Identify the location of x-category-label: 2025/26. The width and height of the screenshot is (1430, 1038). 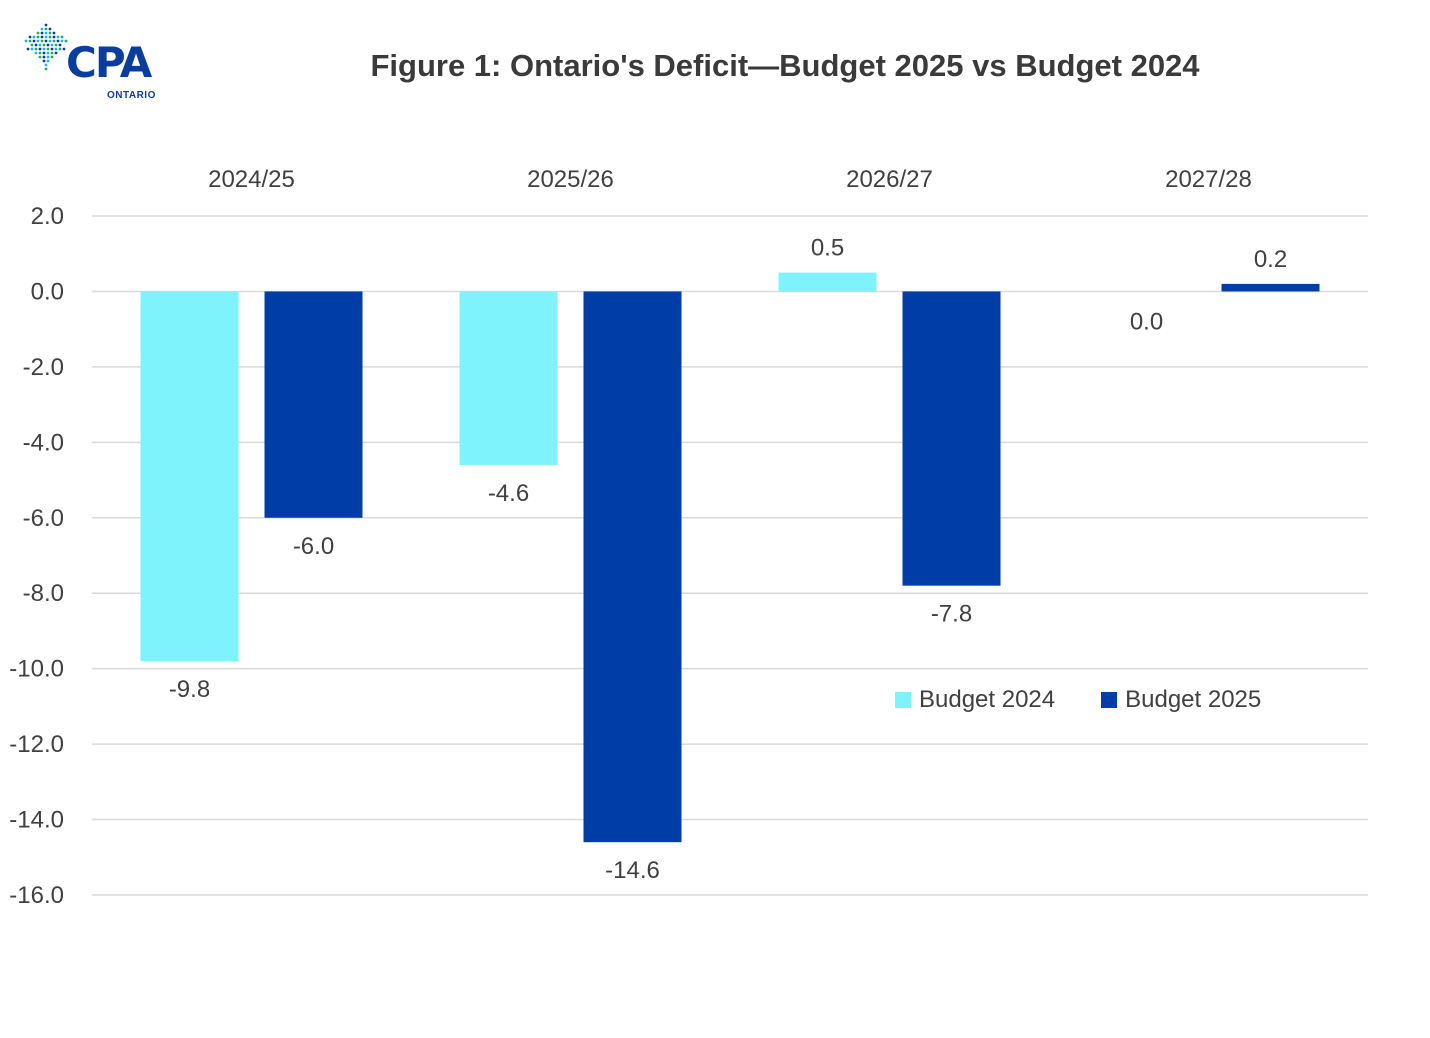
(570, 179).